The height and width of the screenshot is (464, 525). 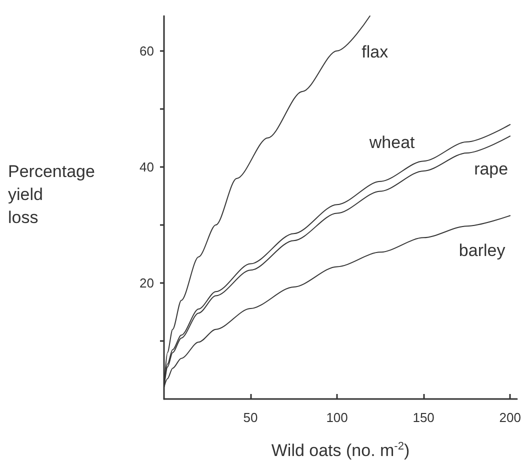 What do you see at coordinates (491, 169) in the screenshot?
I see `series-label: rape` at bounding box center [491, 169].